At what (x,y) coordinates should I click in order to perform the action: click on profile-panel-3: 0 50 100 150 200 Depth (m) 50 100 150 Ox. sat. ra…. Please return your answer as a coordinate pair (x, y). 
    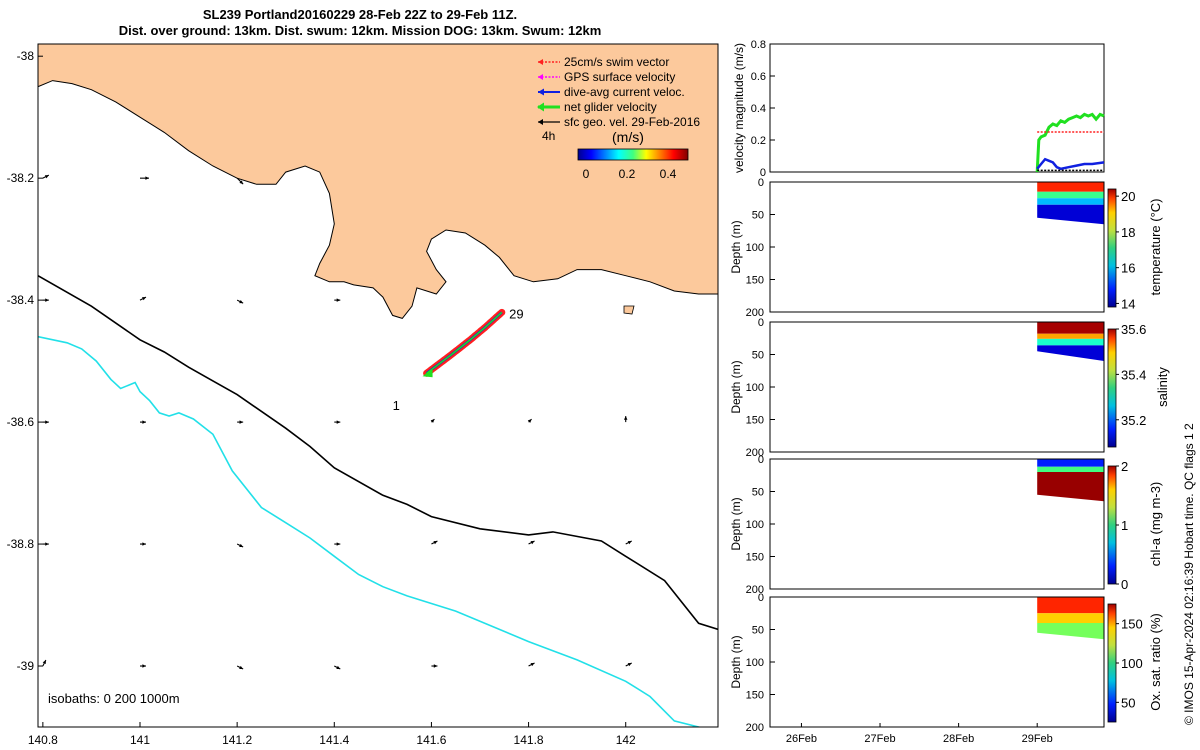
    Looking at the image, I should click on (946, 663).